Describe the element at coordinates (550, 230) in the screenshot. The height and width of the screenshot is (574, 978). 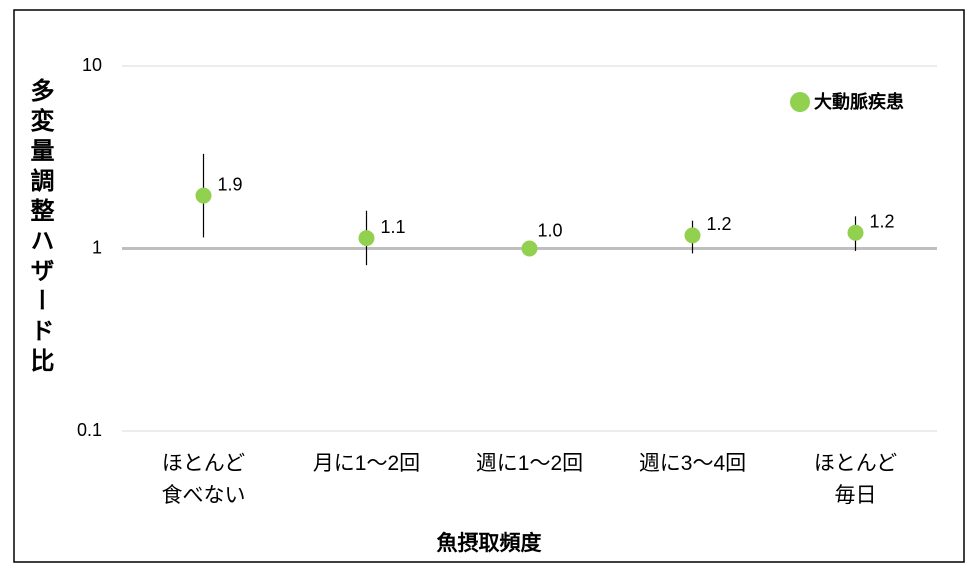
I see `data-label: 1.0` at that location.